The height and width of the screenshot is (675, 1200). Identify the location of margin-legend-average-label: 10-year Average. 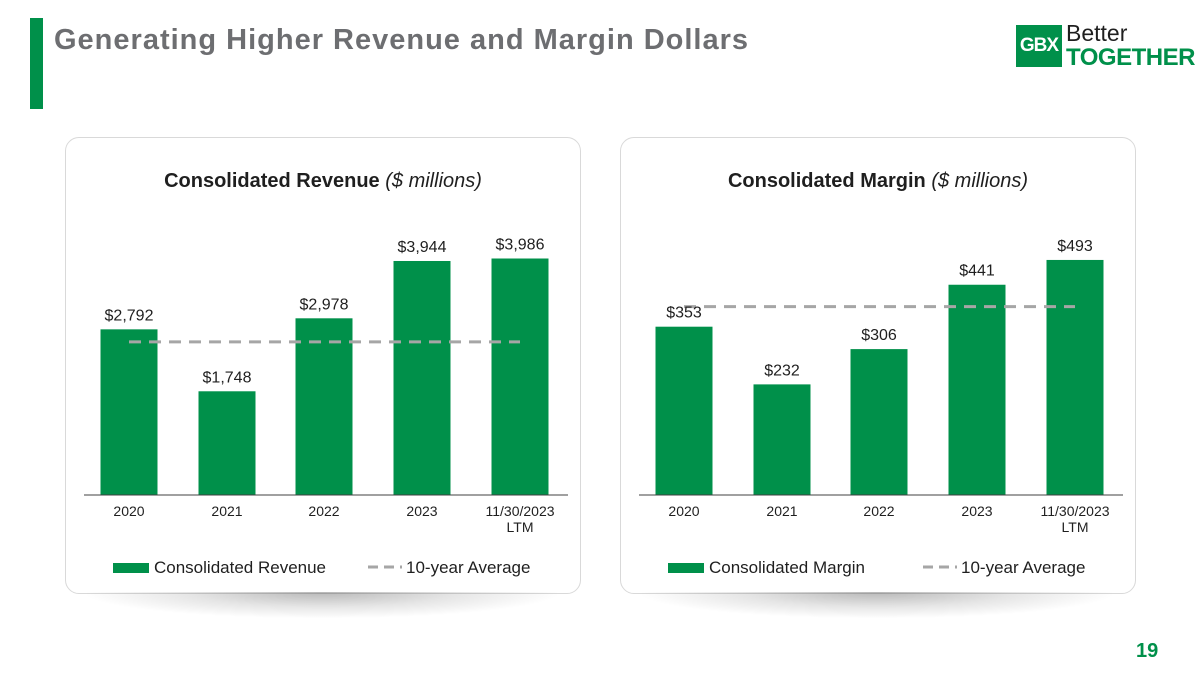
(1023, 567).